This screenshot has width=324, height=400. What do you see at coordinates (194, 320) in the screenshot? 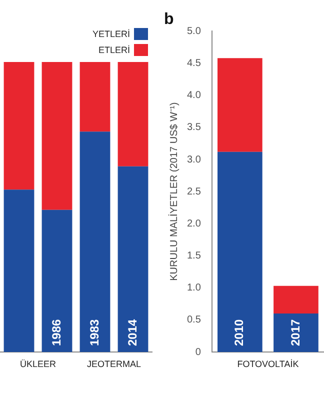
I see `y-tick-label: 0.5` at bounding box center [194, 320].